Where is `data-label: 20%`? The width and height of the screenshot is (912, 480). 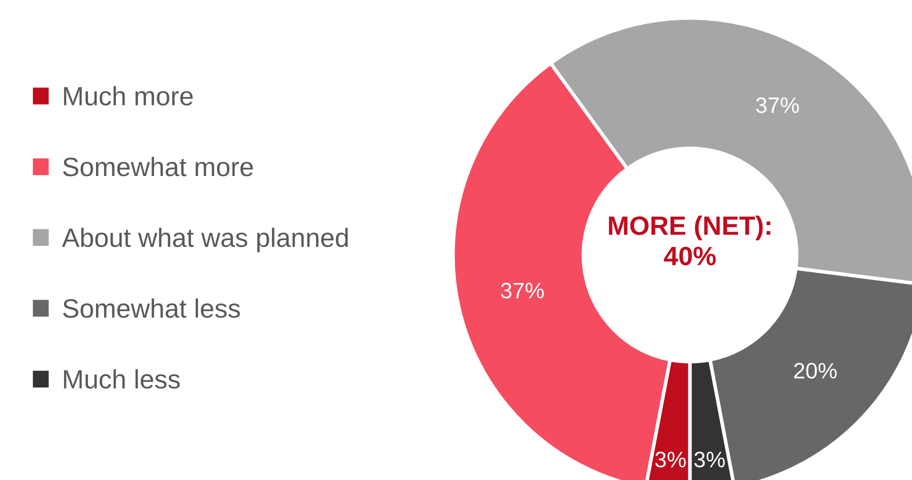 data-label: 20% is located at coordinates (815, 370).